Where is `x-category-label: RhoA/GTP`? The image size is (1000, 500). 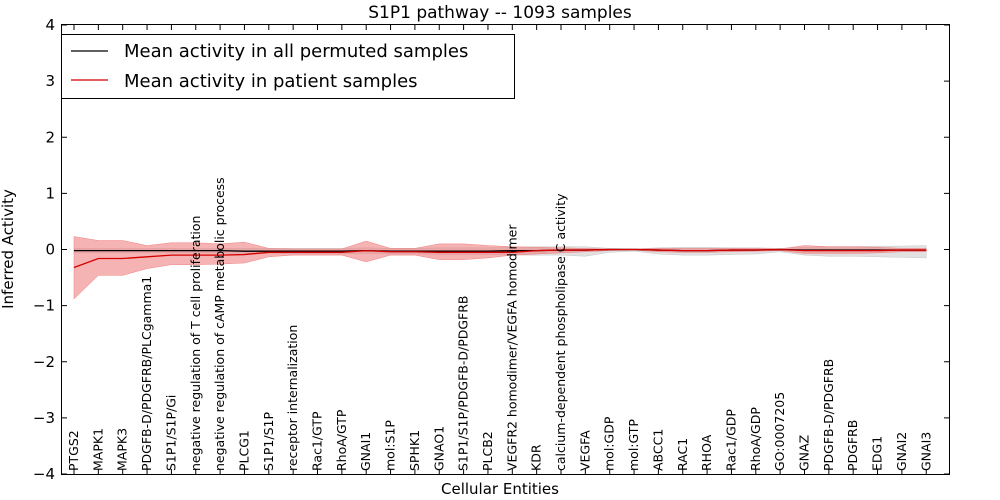 x-category-label: RhoA/GTP is located at coordinates (341, 440).